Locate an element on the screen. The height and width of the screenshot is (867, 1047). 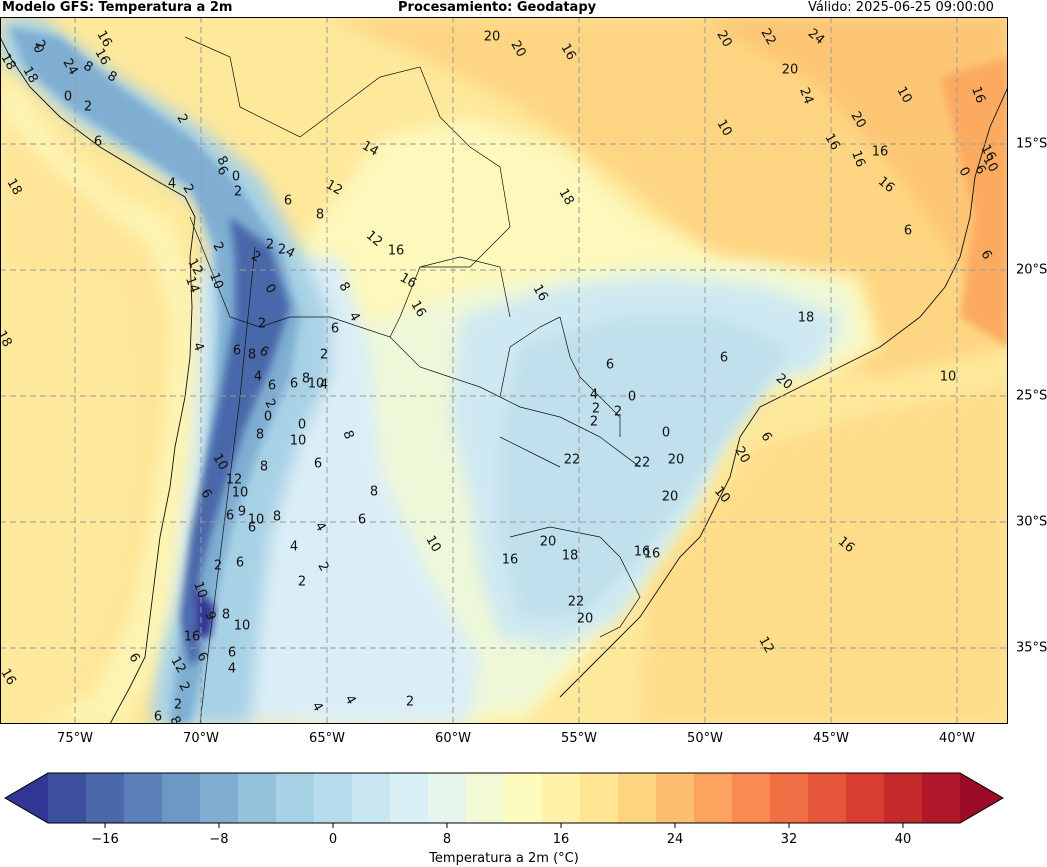
x-tick-45w: 45°W is located at coordinates (831, 738).